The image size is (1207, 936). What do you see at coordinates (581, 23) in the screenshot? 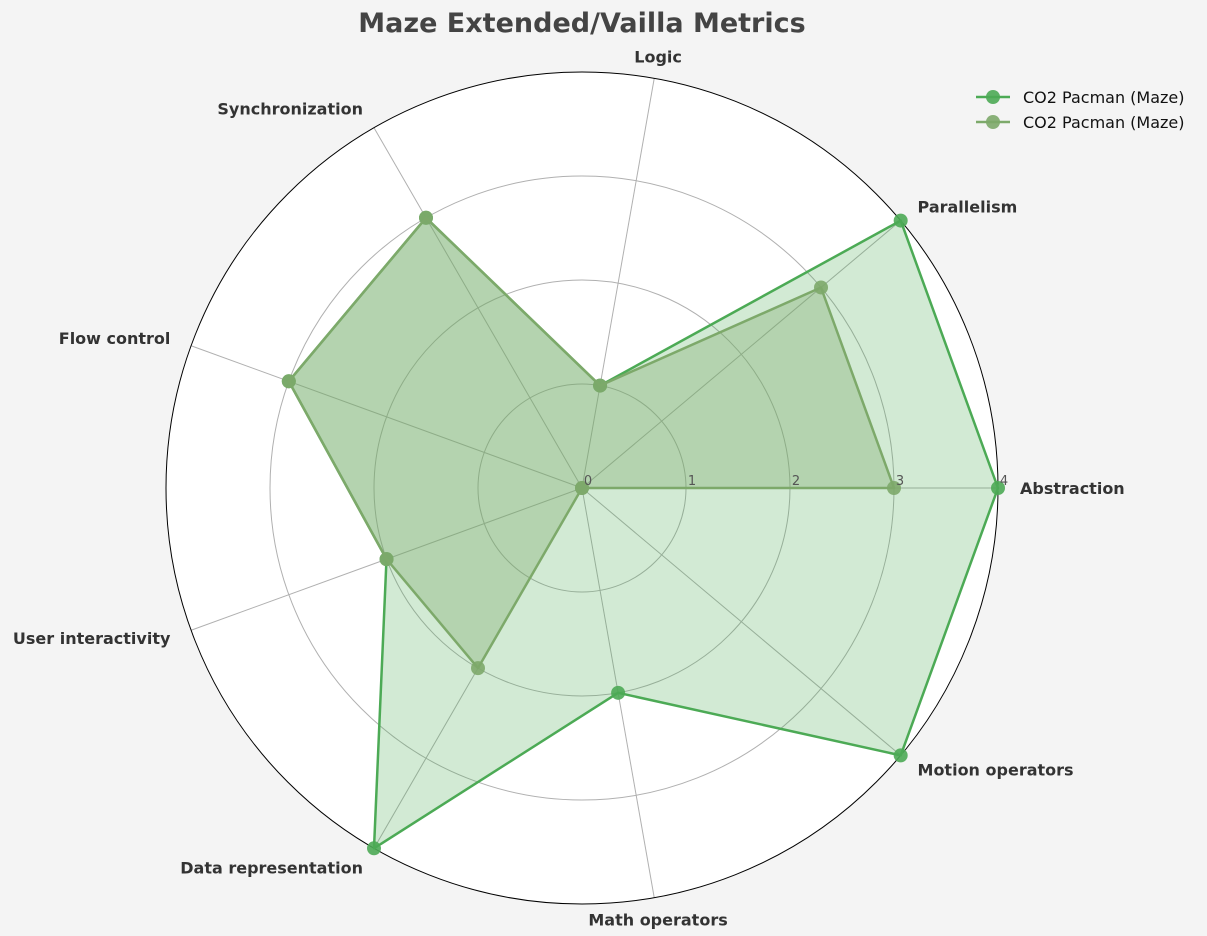
I see `chart-title: Maze Extended/Vailla Metrics` at bounding box center [581, 23].